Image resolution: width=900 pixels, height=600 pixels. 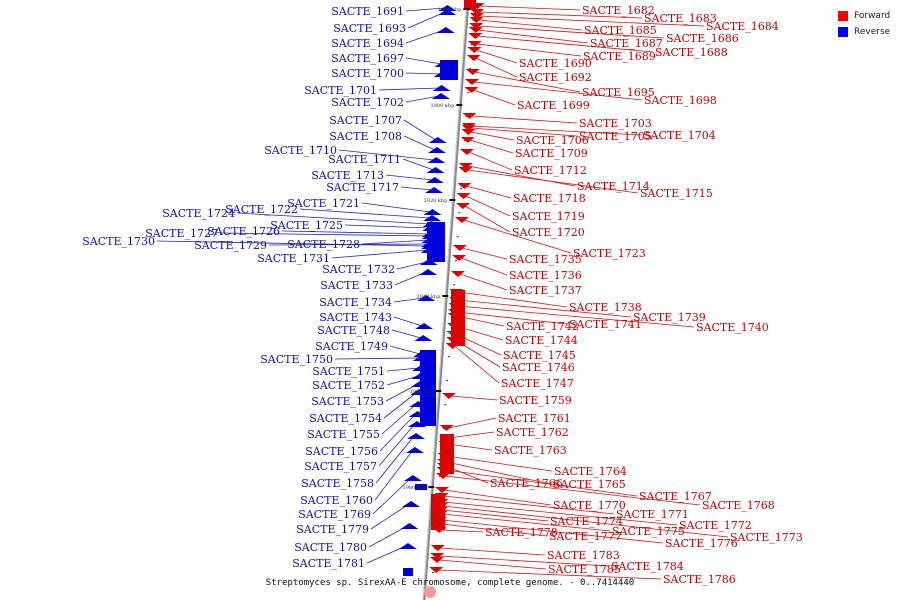 What do you see at coordinates (539, 355) in the screenshot?
I see `forward-gene-label-sacte_1745: SACTE_1745` at bounding box center [539, 355].